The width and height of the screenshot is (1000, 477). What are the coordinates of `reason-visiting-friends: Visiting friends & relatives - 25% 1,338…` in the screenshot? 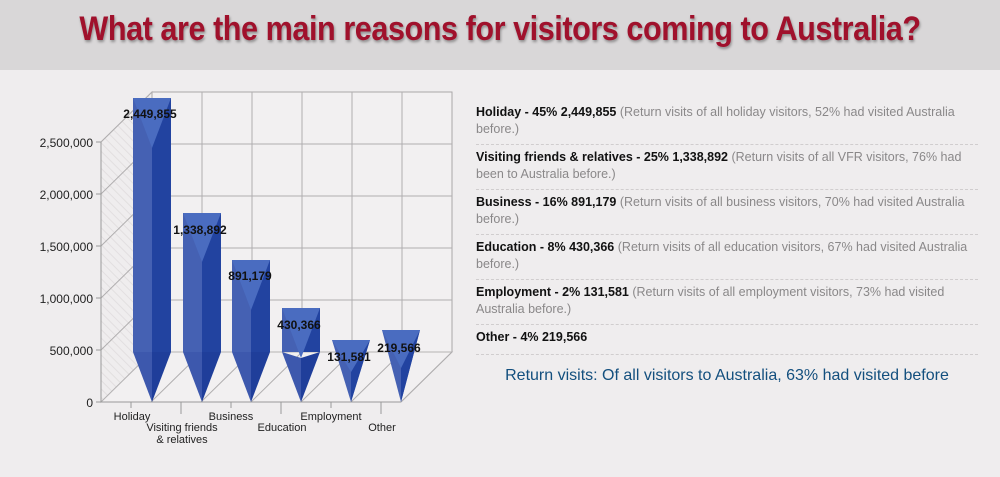 It's located at (727, 167).